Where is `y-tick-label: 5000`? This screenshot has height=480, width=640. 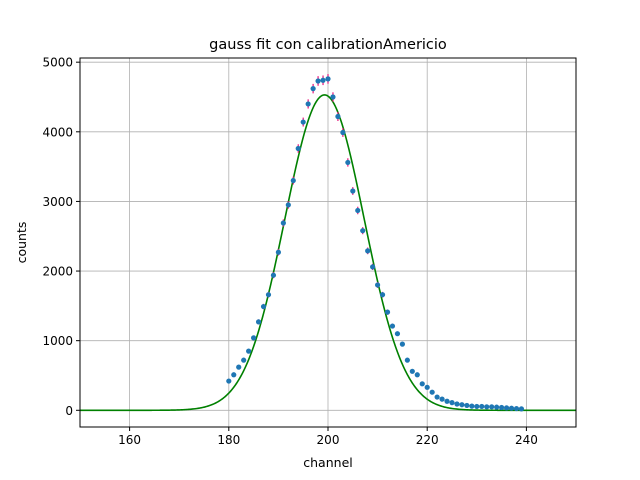
y-tick-label: 5000 is located at coordinates (57, 63).